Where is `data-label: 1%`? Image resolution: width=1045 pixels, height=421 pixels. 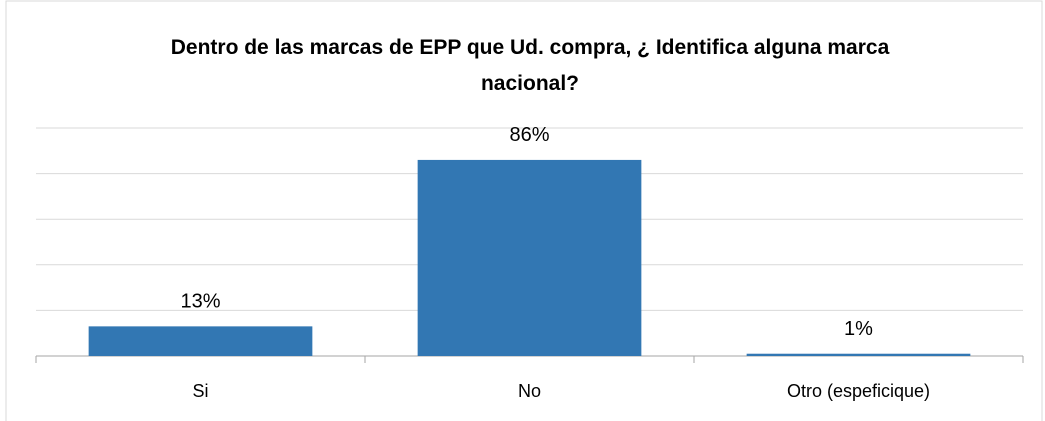 data-label: 1% is located at coordinates (858, 329).